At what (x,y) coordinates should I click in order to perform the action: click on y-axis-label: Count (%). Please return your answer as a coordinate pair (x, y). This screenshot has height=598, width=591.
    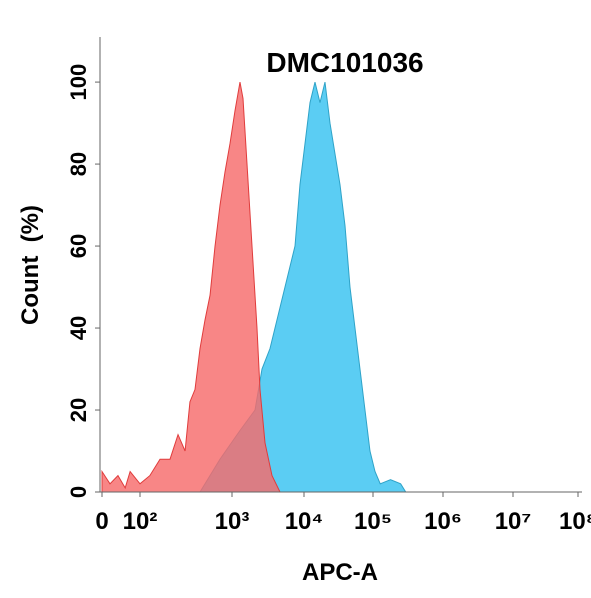
    Looking at the image, I should click on (30, 265).